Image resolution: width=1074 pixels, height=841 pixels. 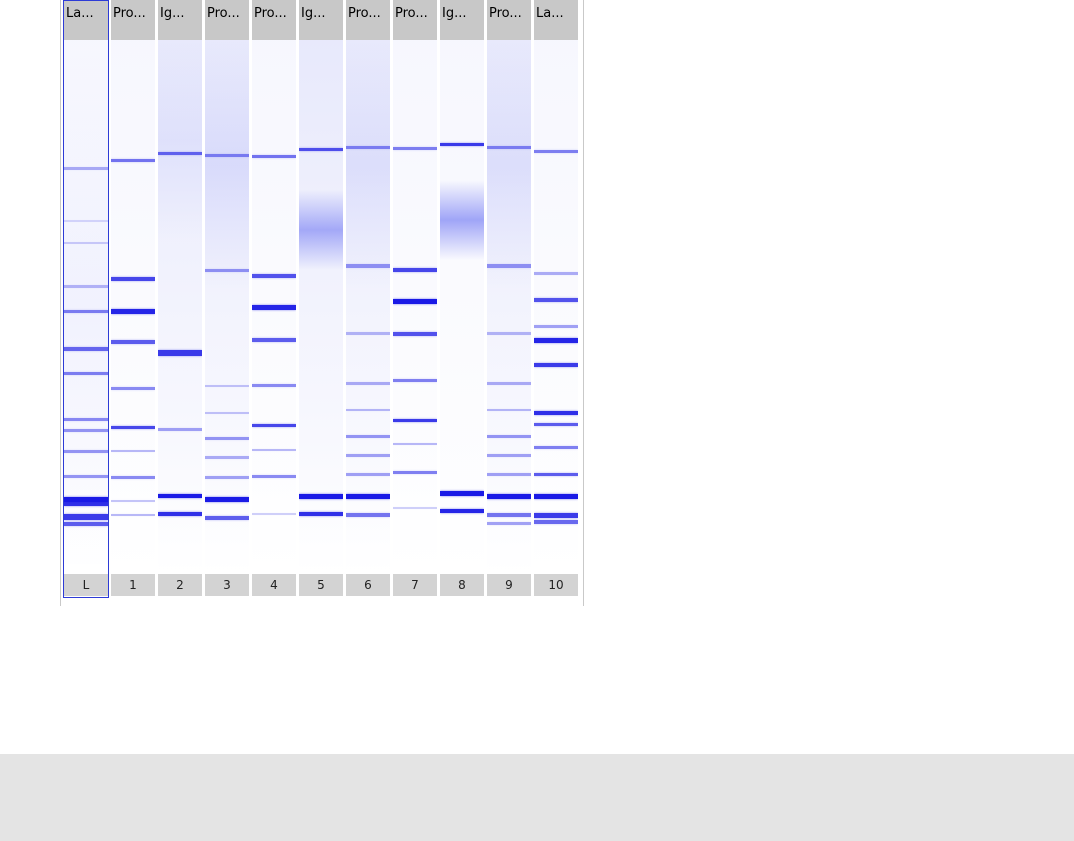 What do you see at coordinates (537, 797) in the screenshot?
I see `bottom-panel` at bounding box center [537, 797].